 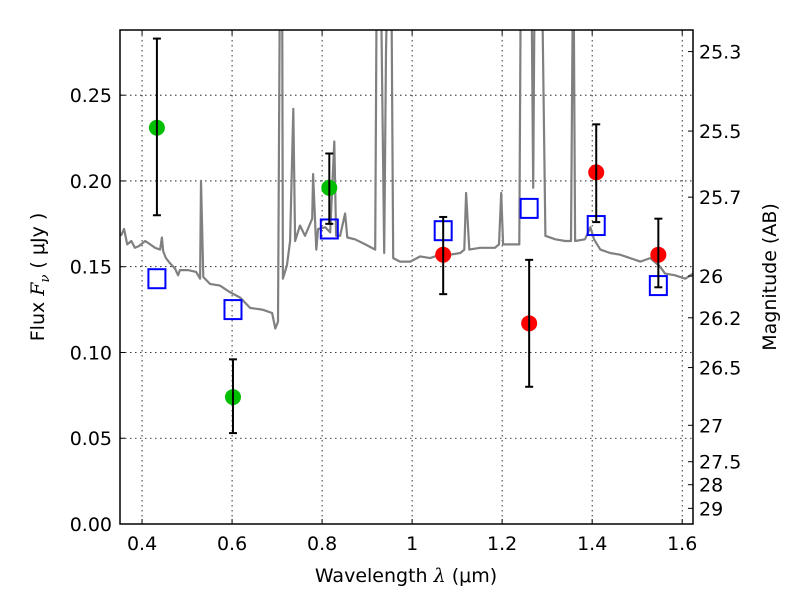 I want to click on y2-tick-label: 25.7, so click(x=720, y=198).